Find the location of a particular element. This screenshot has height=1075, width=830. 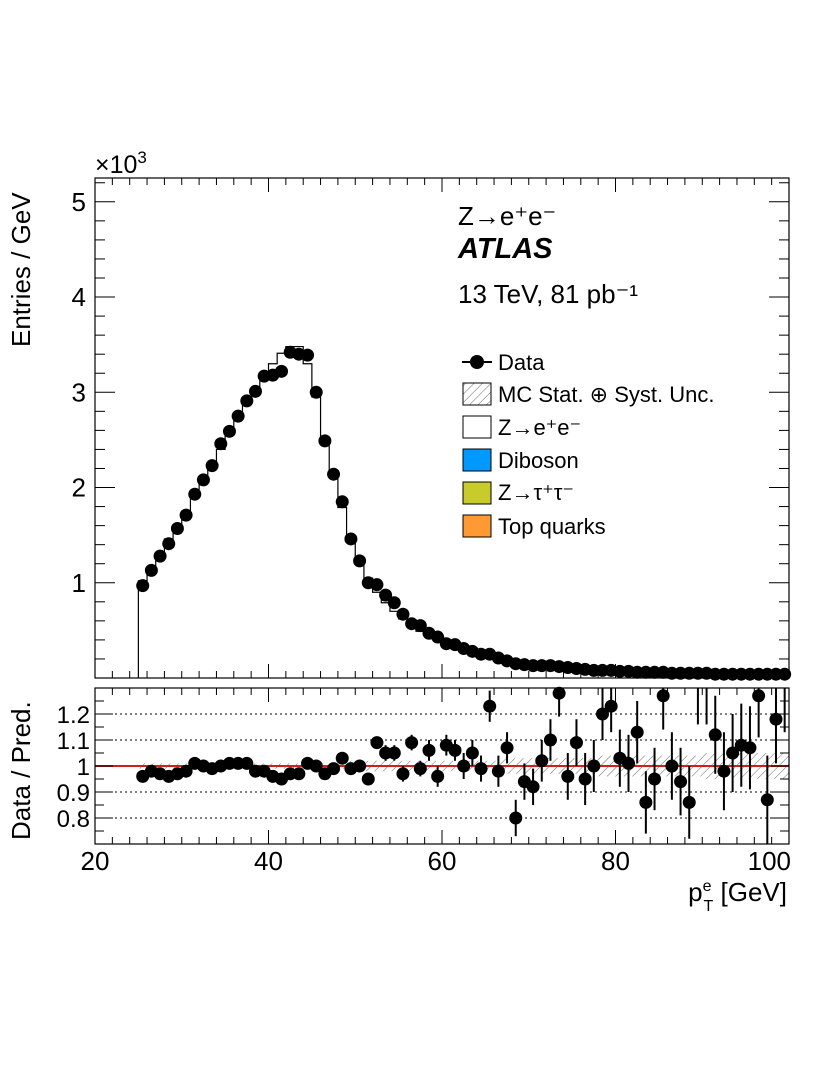

x-tick-label: 40 is located at coordinates (268, 861).